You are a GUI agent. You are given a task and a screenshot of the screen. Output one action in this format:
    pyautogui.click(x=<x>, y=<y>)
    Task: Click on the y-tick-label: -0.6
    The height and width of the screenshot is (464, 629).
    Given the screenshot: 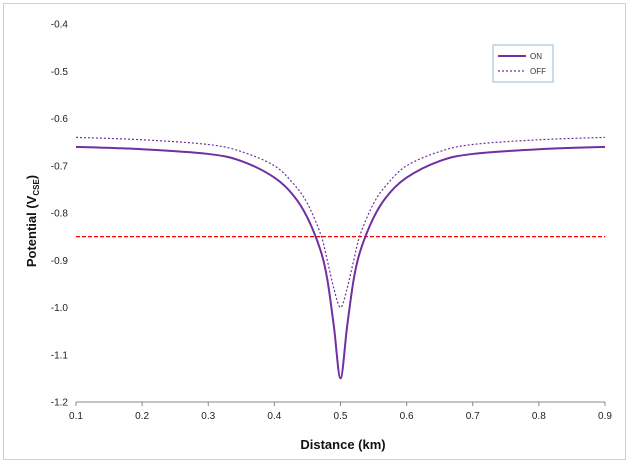 What is the action you would take?
    pyautogui.click(x=60, y=119)
    